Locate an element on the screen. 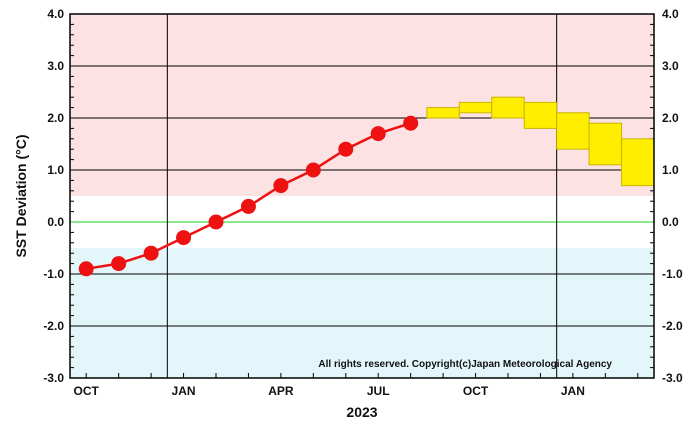 The image size is (686, 422). y-tick-label-left: -2.0 is located at coordinates (53, 326).